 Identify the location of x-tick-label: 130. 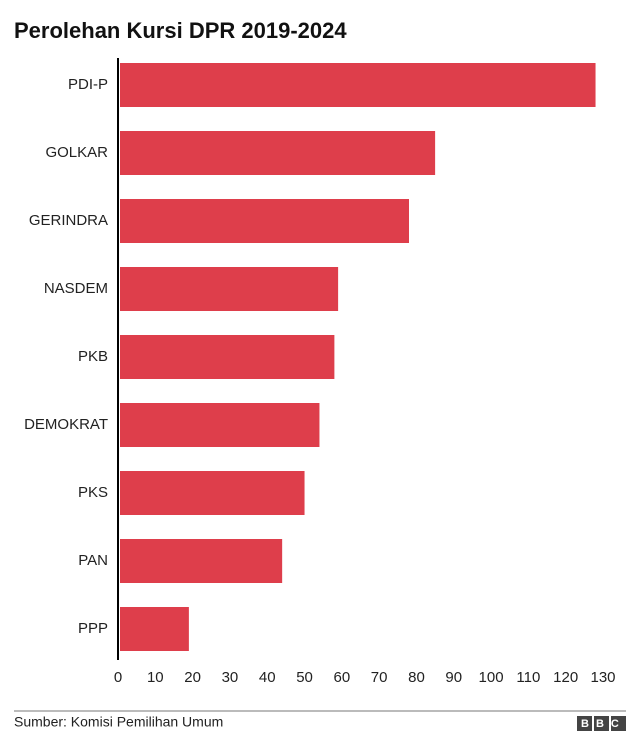
(602, 677).